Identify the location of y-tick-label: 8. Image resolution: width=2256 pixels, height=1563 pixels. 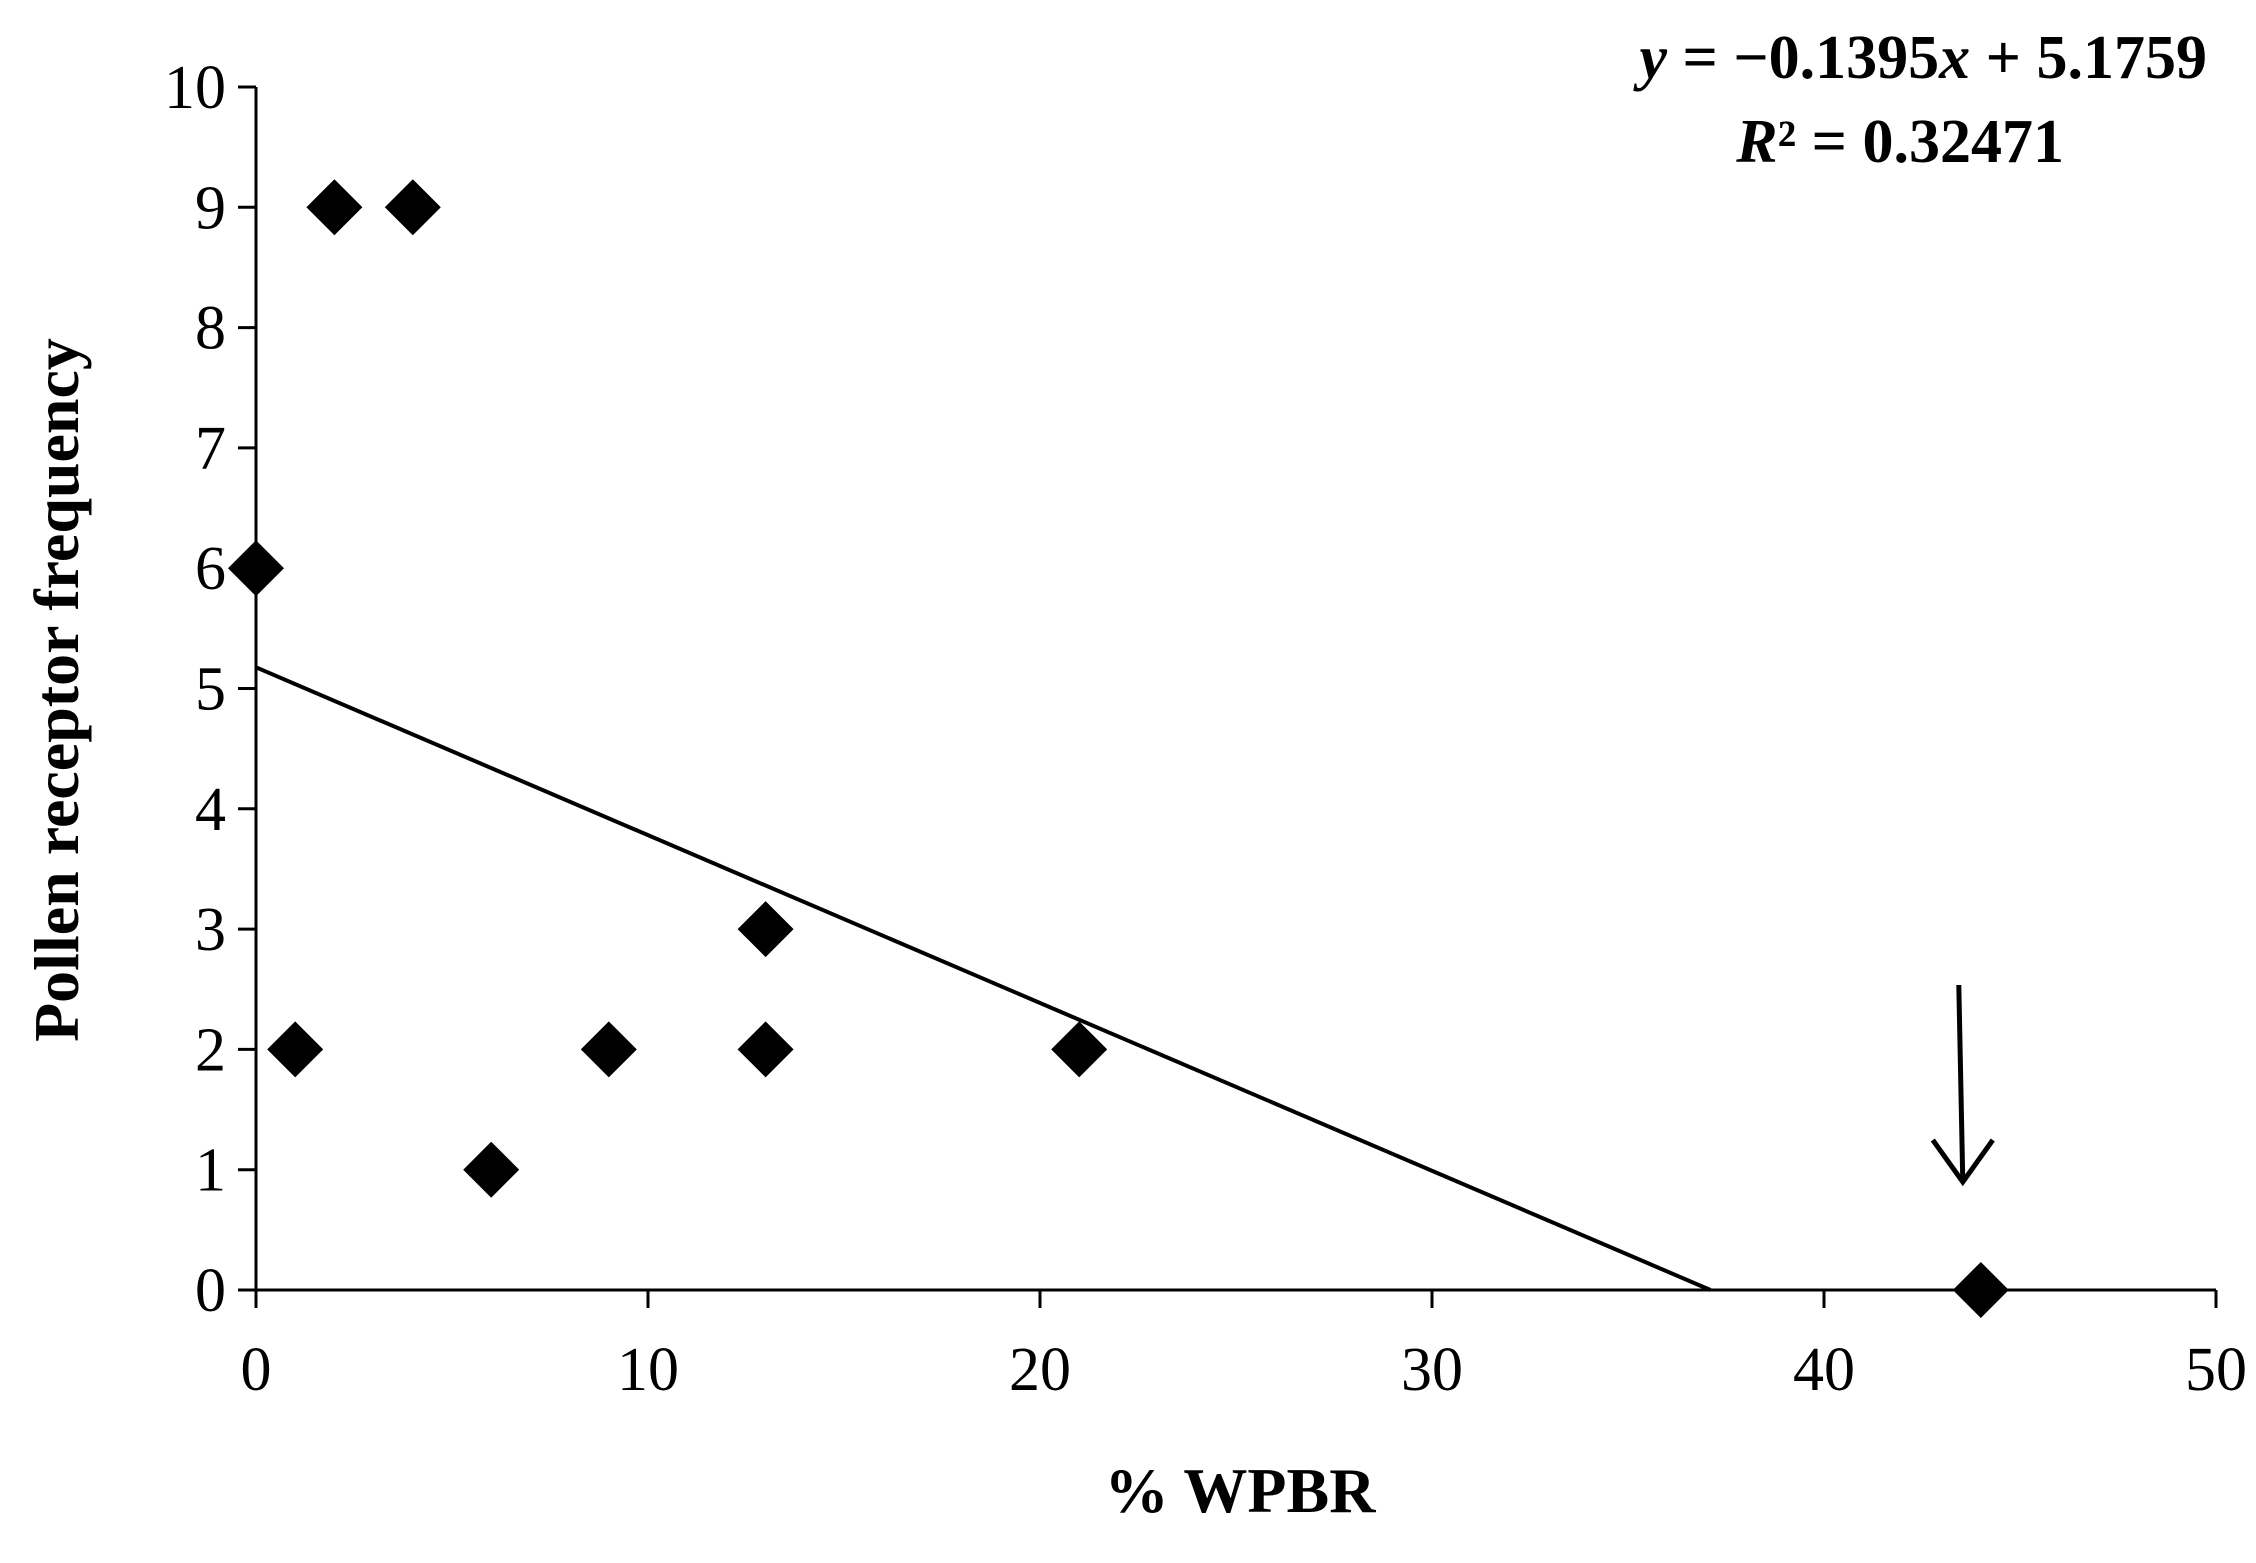
(210, 329).